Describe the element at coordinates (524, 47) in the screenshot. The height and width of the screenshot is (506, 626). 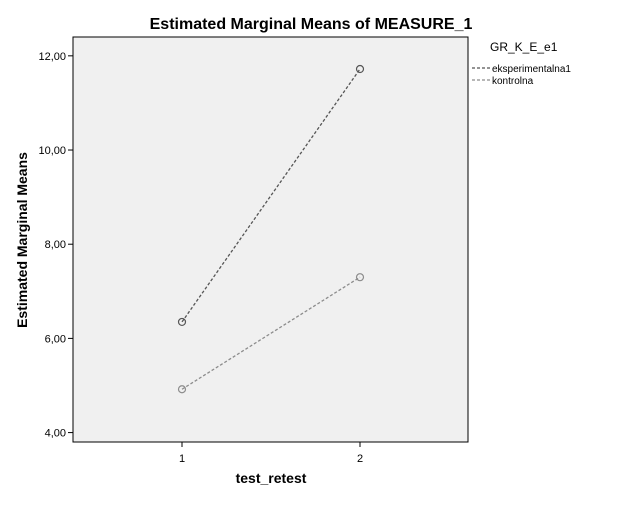
I see `legend-title: GR_K_E_e1` at that location.